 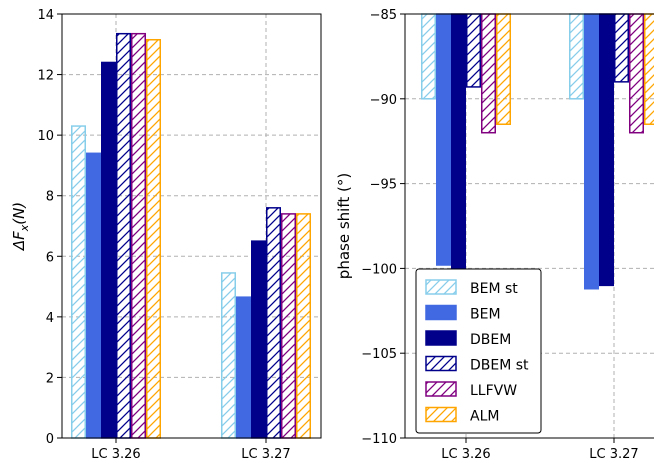 What do you see at coordinates (485, 315) in the screenshot?
I see `legend-label-bem: BEM` at bounding box center [485, 315].